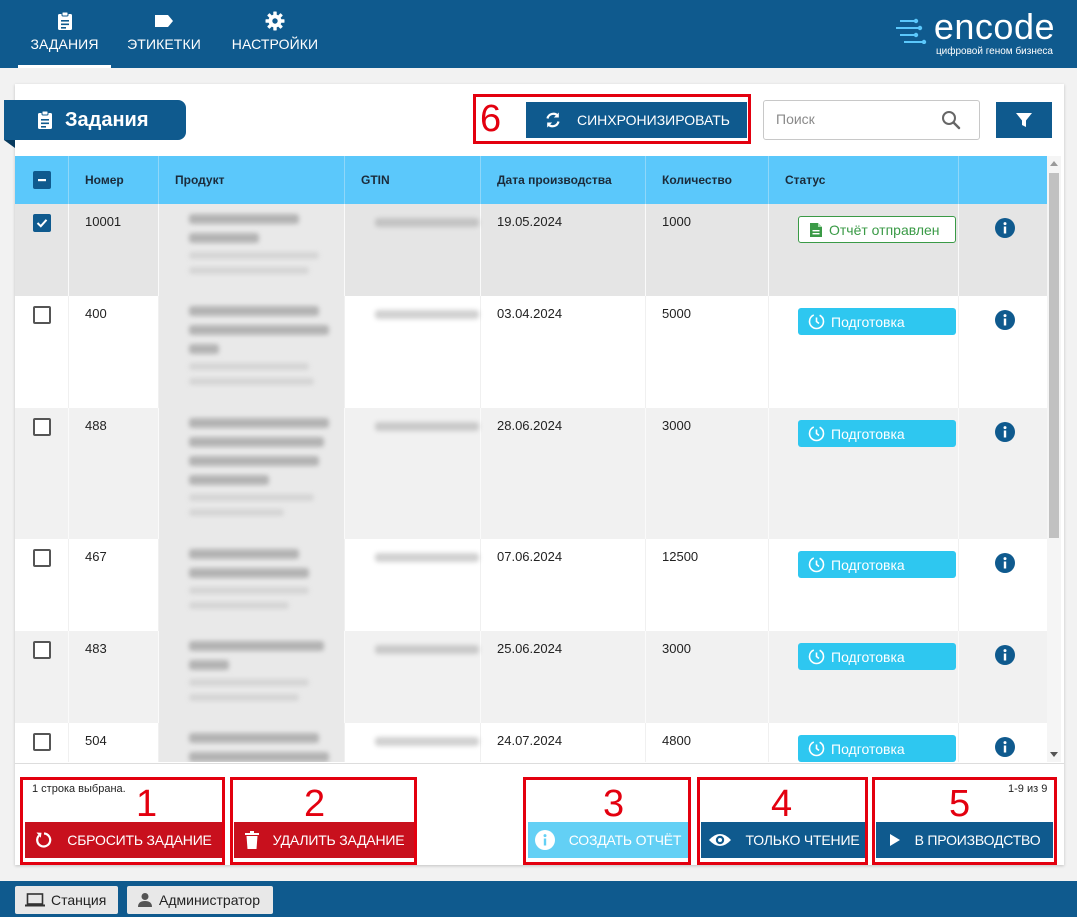  What do you see at coordinates (275, 34) in the screenshot?
I see `nav-tab-settings: НАСТРОЙКИ` at bounding box center [275, 34].